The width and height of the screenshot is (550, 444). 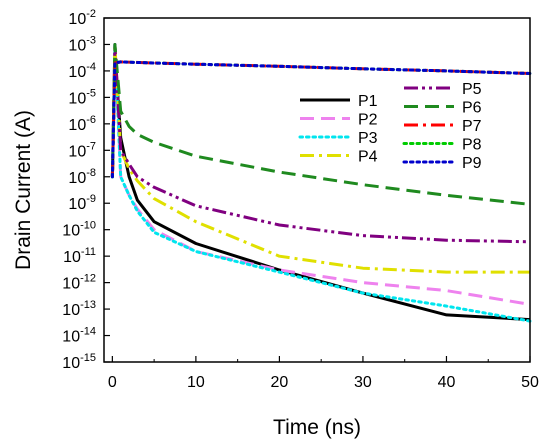 What do you see at coordinates (79, 309) in the screenshot?
I see `y-tick-label: 10⁻¹³` at bounding box center [79, 309].